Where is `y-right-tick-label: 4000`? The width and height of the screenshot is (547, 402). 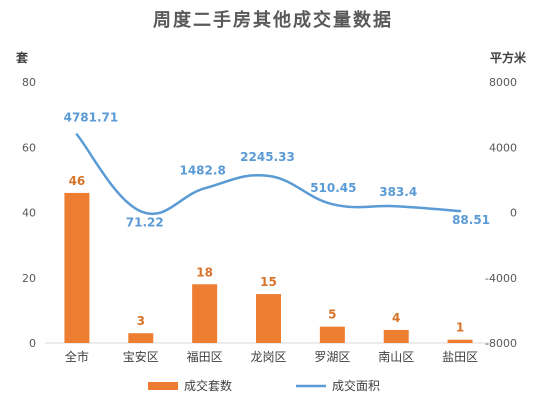 y-right-tick-label: 4000 is located at coordinates (503, 147).